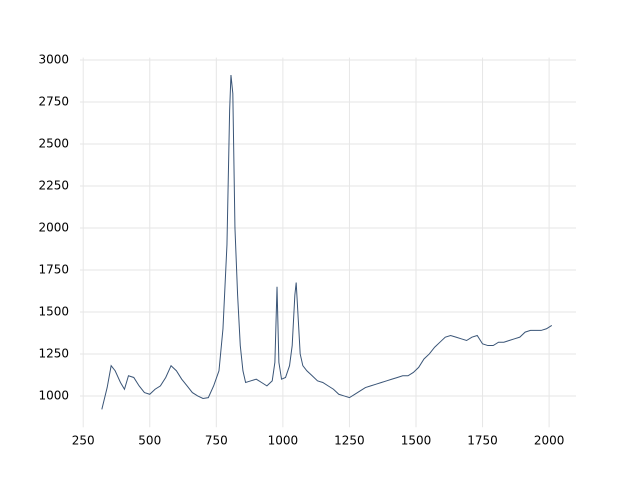  Describe the element at coordinates (53, 143) in the screenshot. I see `y-tick-label: 2500` at that location.